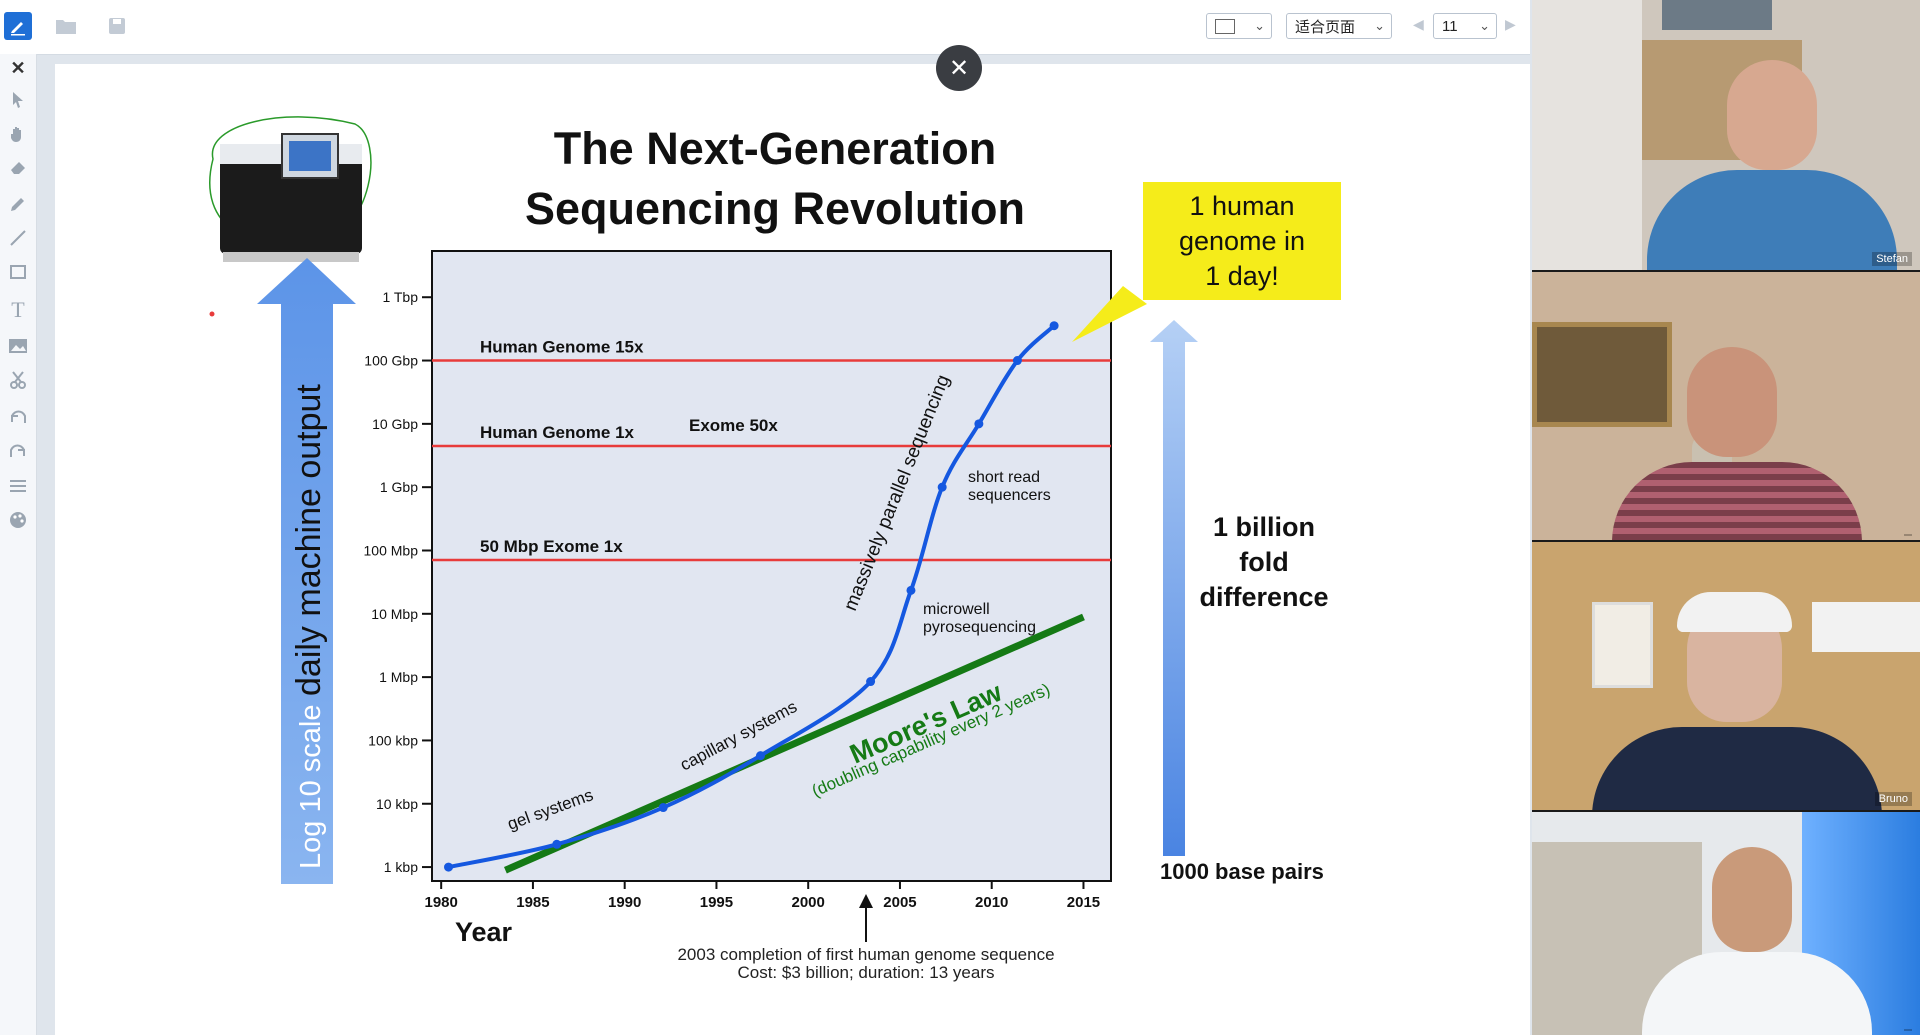 This screenshot has width=1920, height=1035. I want to click on palette-icon, so click(18, 520).